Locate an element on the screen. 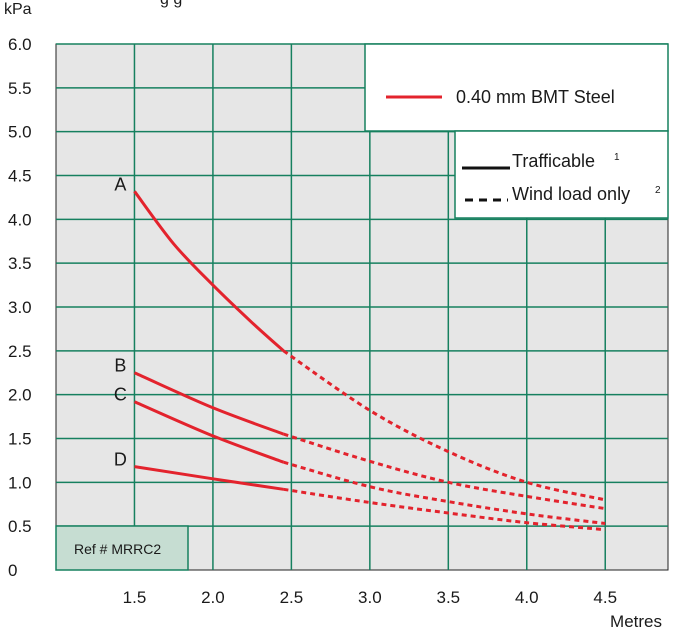 The image size is (676, 631). x-tick-label-4: 3.5 is located at coordinates (448, 597).